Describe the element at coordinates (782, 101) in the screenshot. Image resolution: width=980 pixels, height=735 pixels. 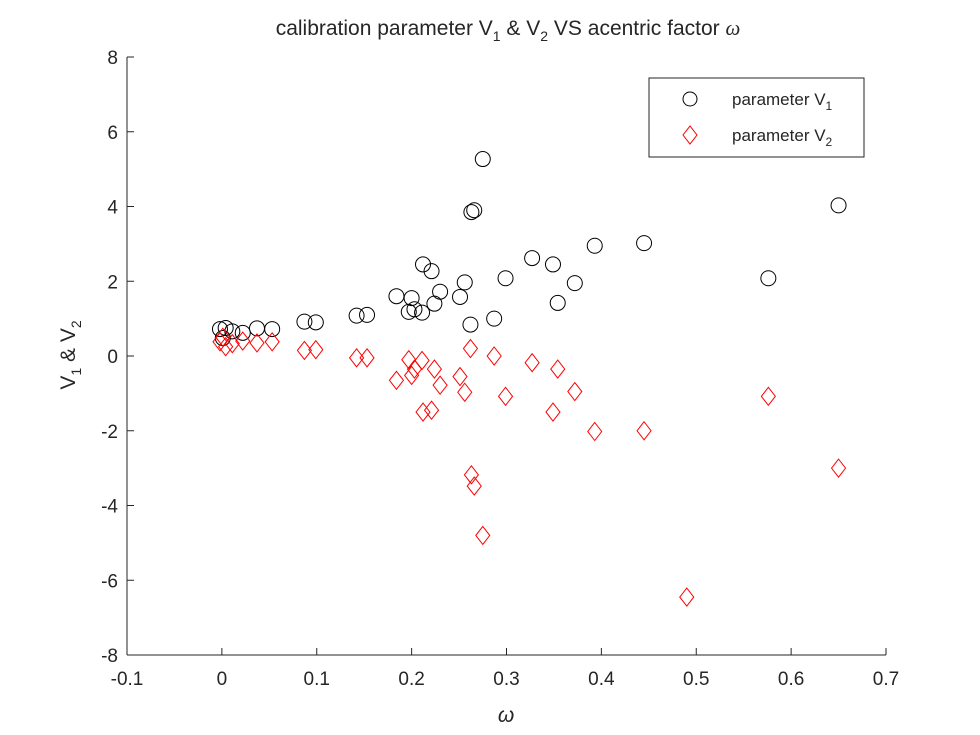
I see `legend-label-v1: parameter V1` at that location.